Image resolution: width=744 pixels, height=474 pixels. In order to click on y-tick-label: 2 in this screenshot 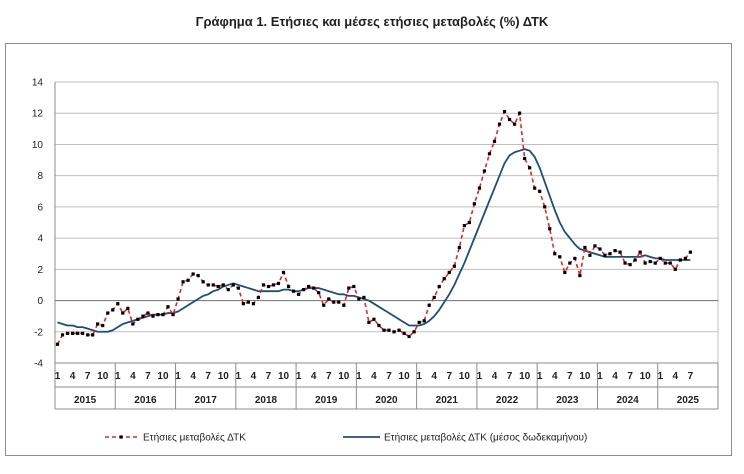, I will do `click(40, 270)`.